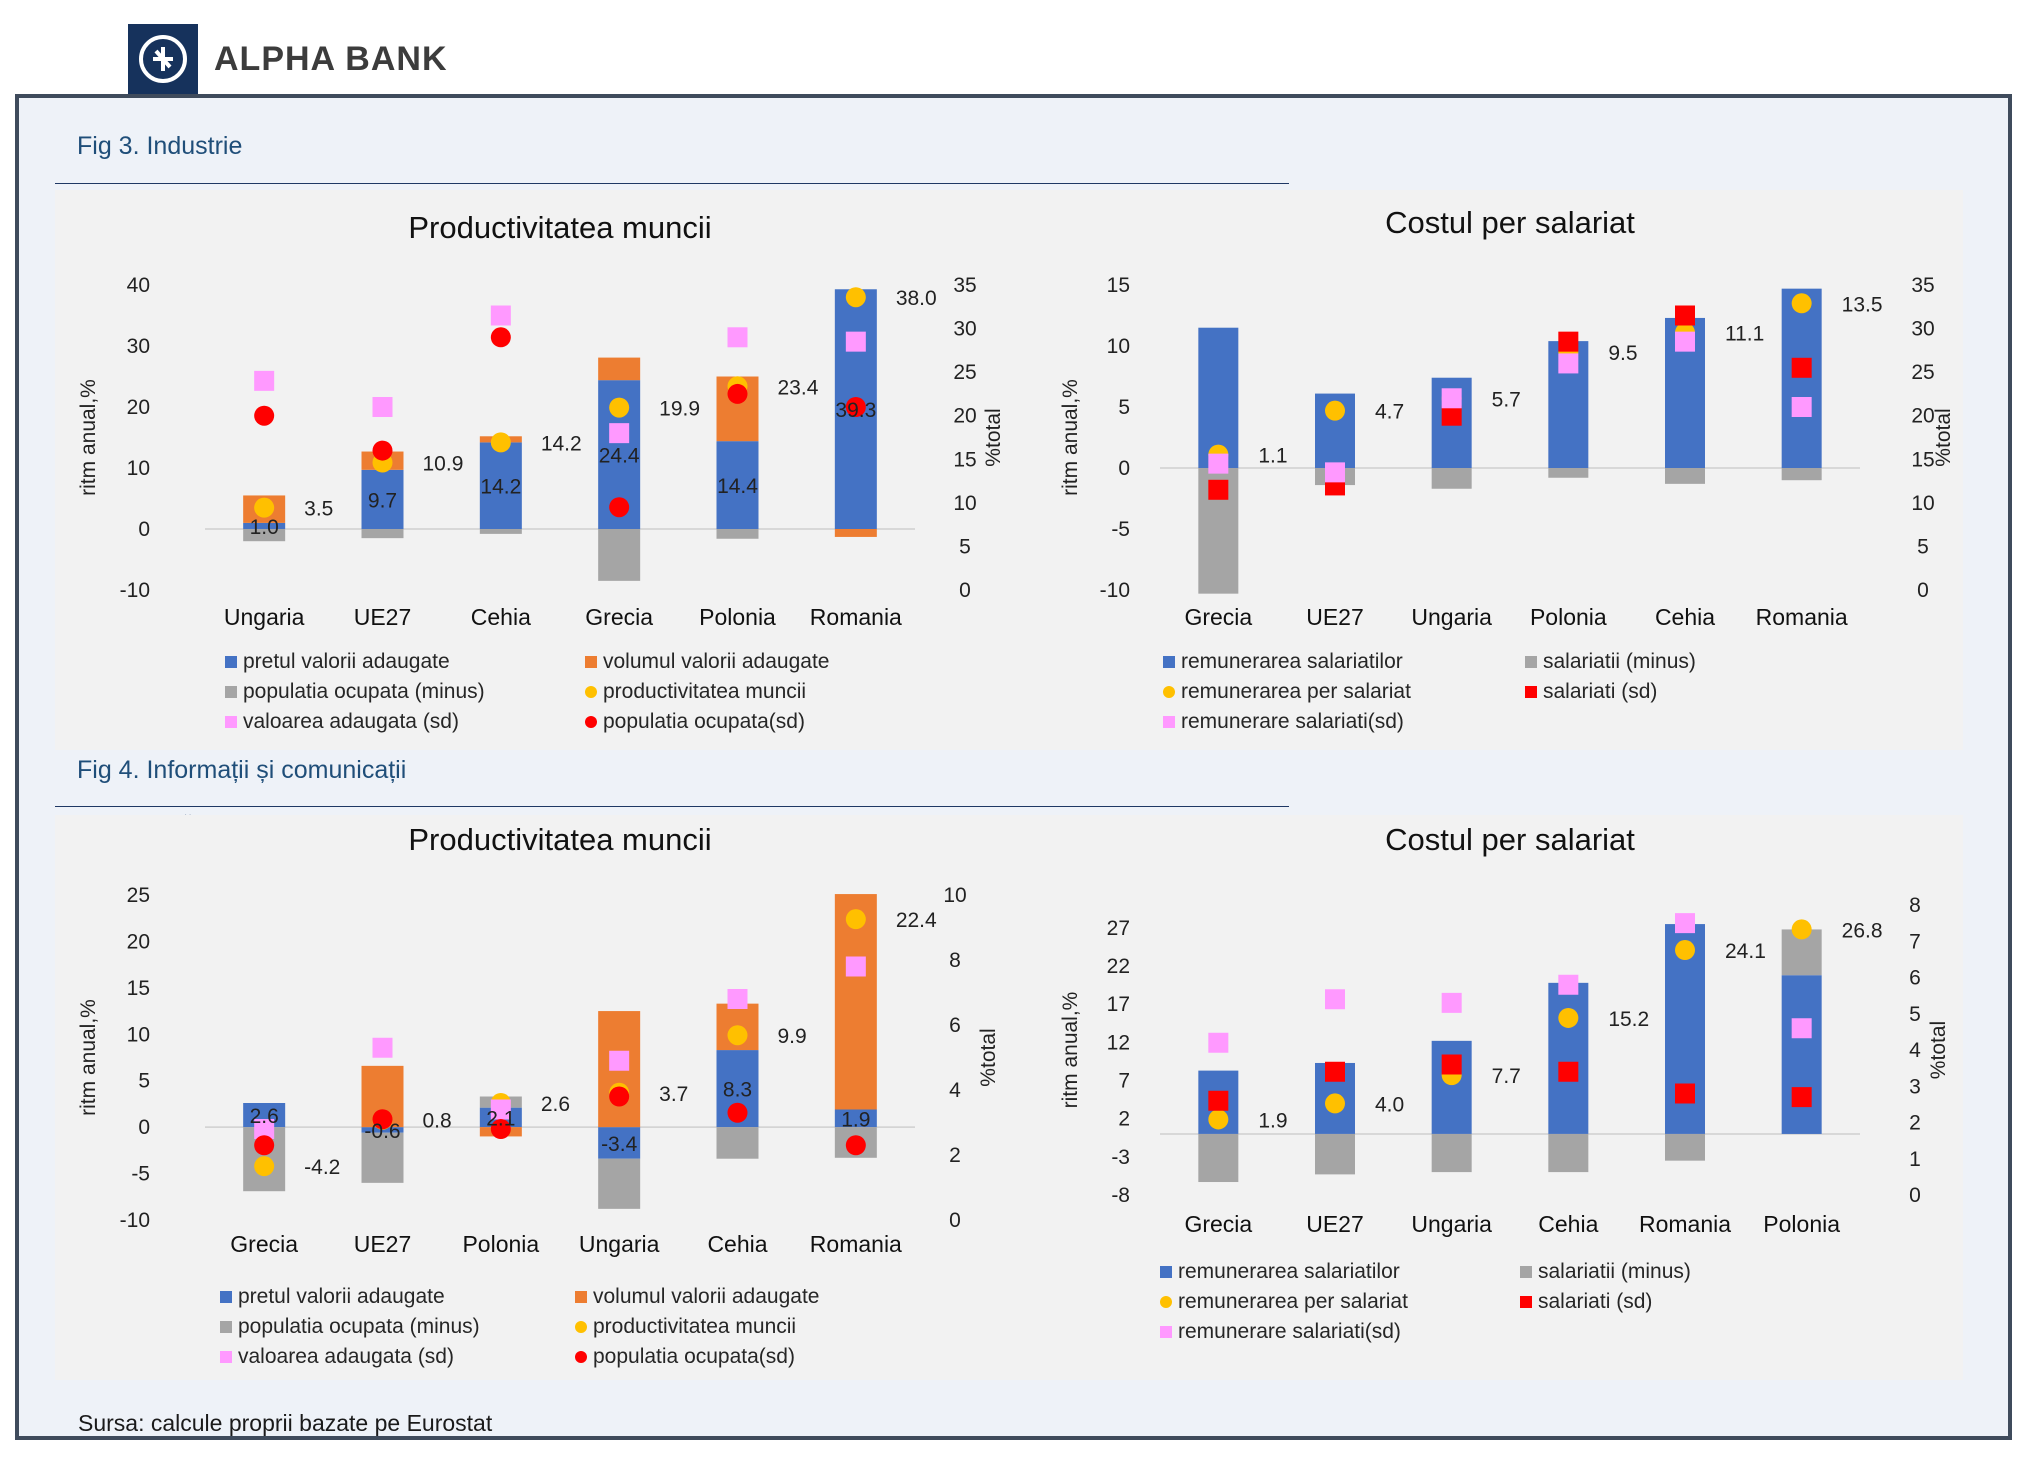 The width and height of the screenshot is (2031, 1461). I want to click on data-label: 26.8, so click(1862, 930).